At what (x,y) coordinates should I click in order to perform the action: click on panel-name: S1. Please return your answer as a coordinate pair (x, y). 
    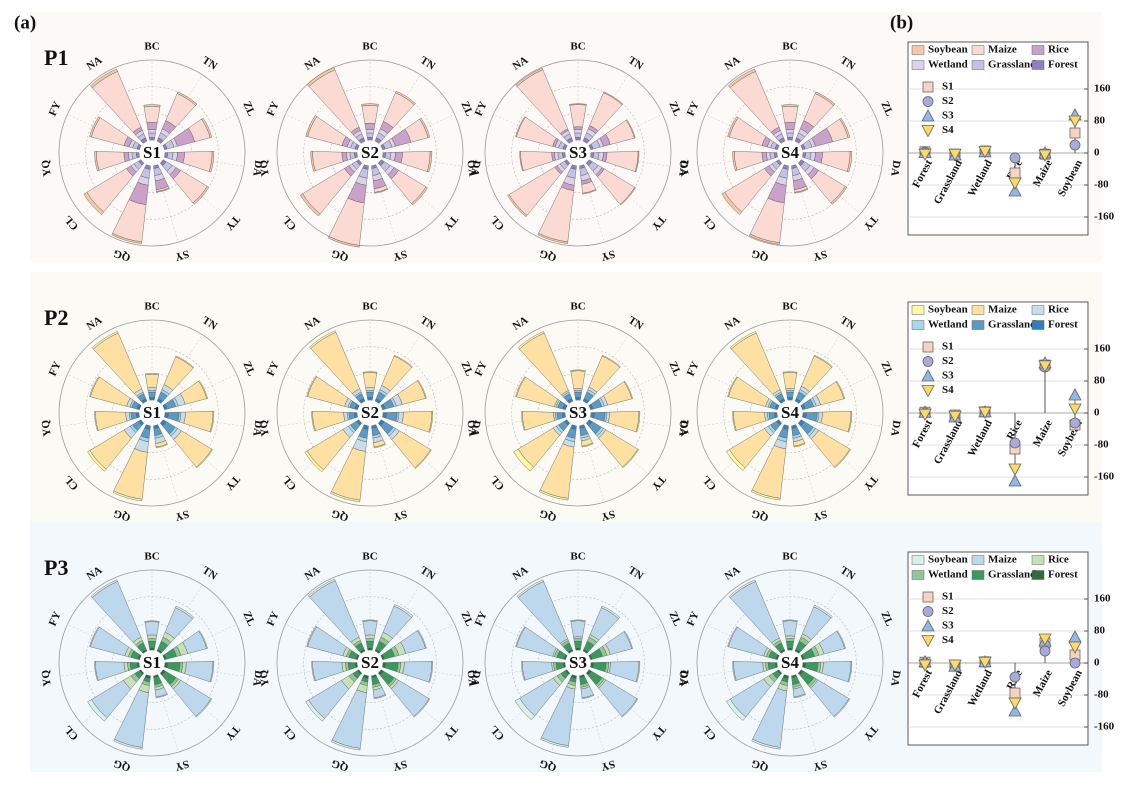
    Looking at the image, I should click on (152, 152).